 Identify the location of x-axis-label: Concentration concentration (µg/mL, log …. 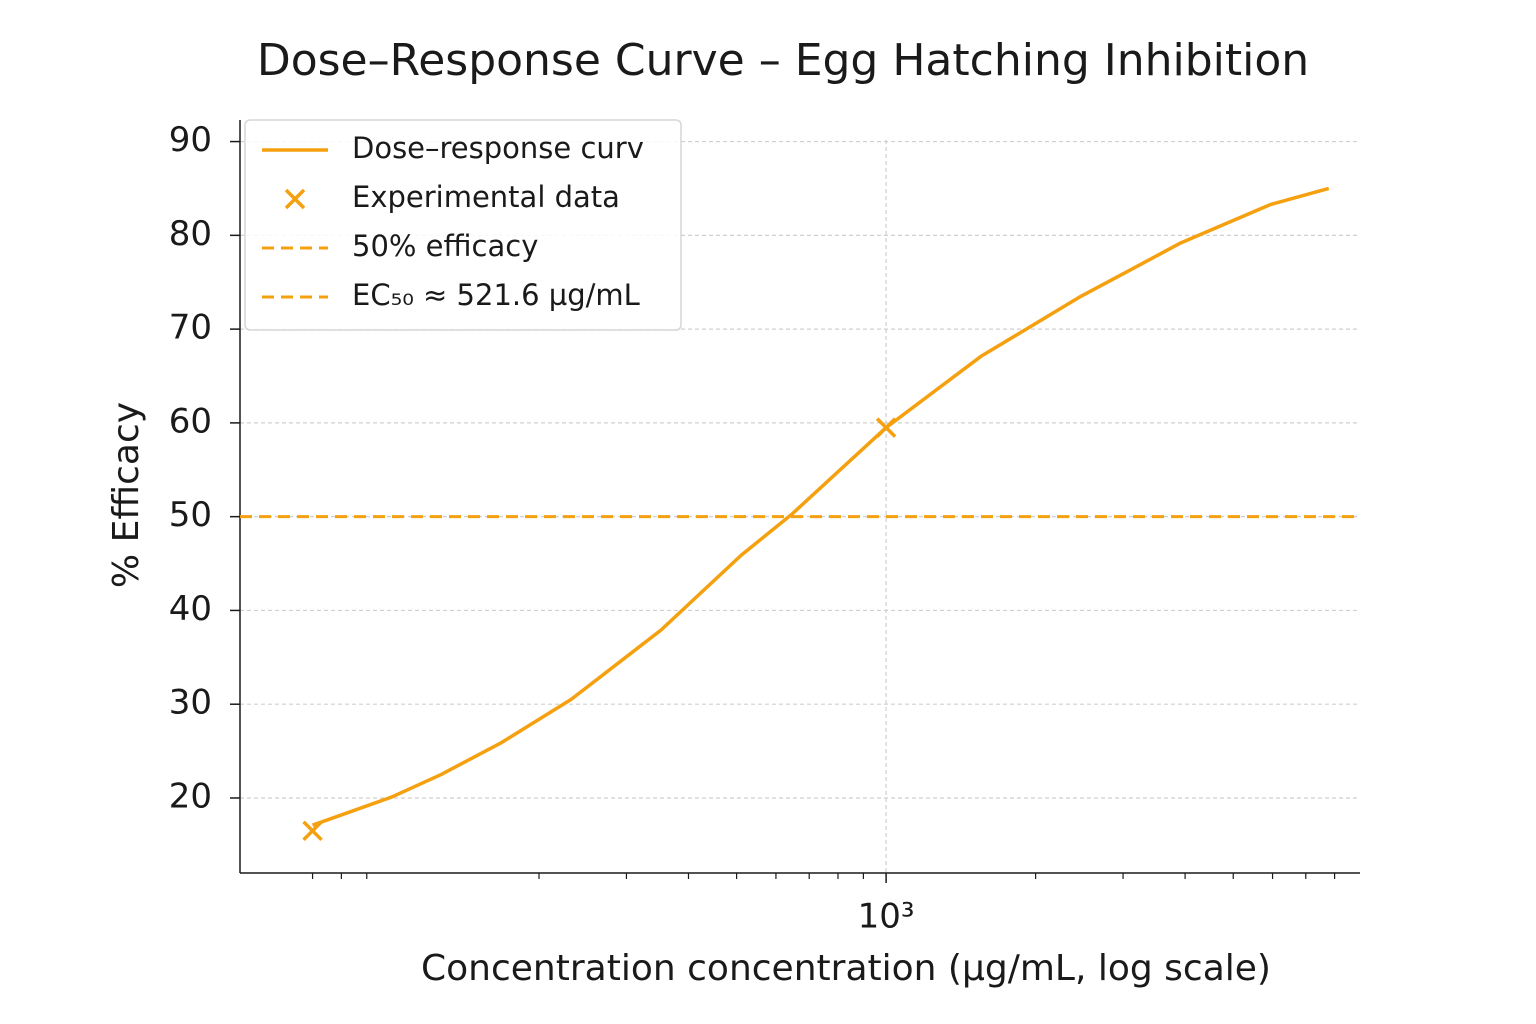
(846, 968).